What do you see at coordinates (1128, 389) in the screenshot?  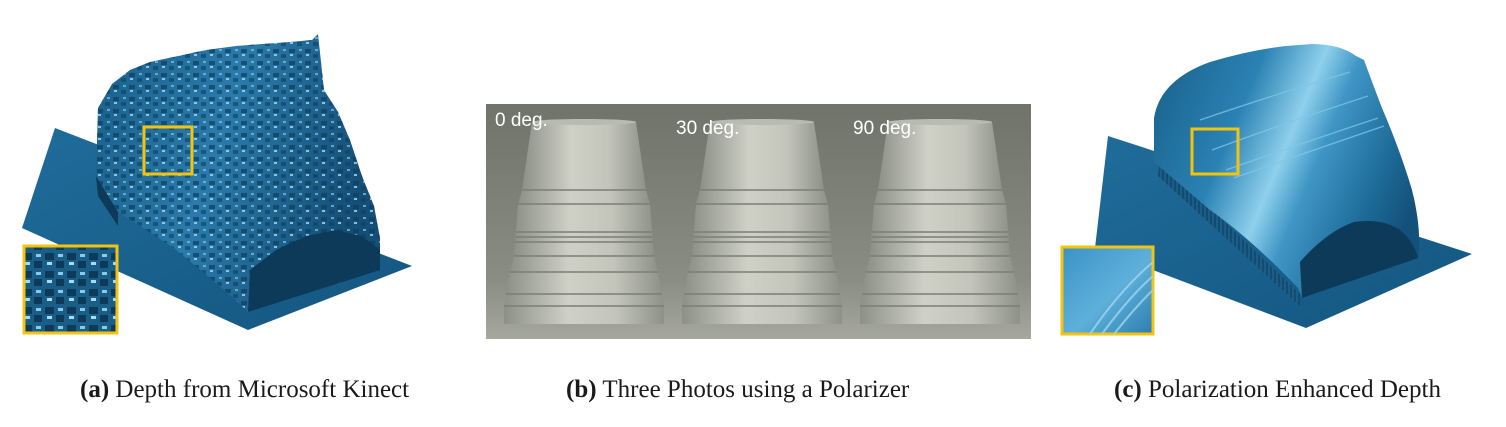 I see `caption-c-tag: (c)` at bounding box center [1128, 389].